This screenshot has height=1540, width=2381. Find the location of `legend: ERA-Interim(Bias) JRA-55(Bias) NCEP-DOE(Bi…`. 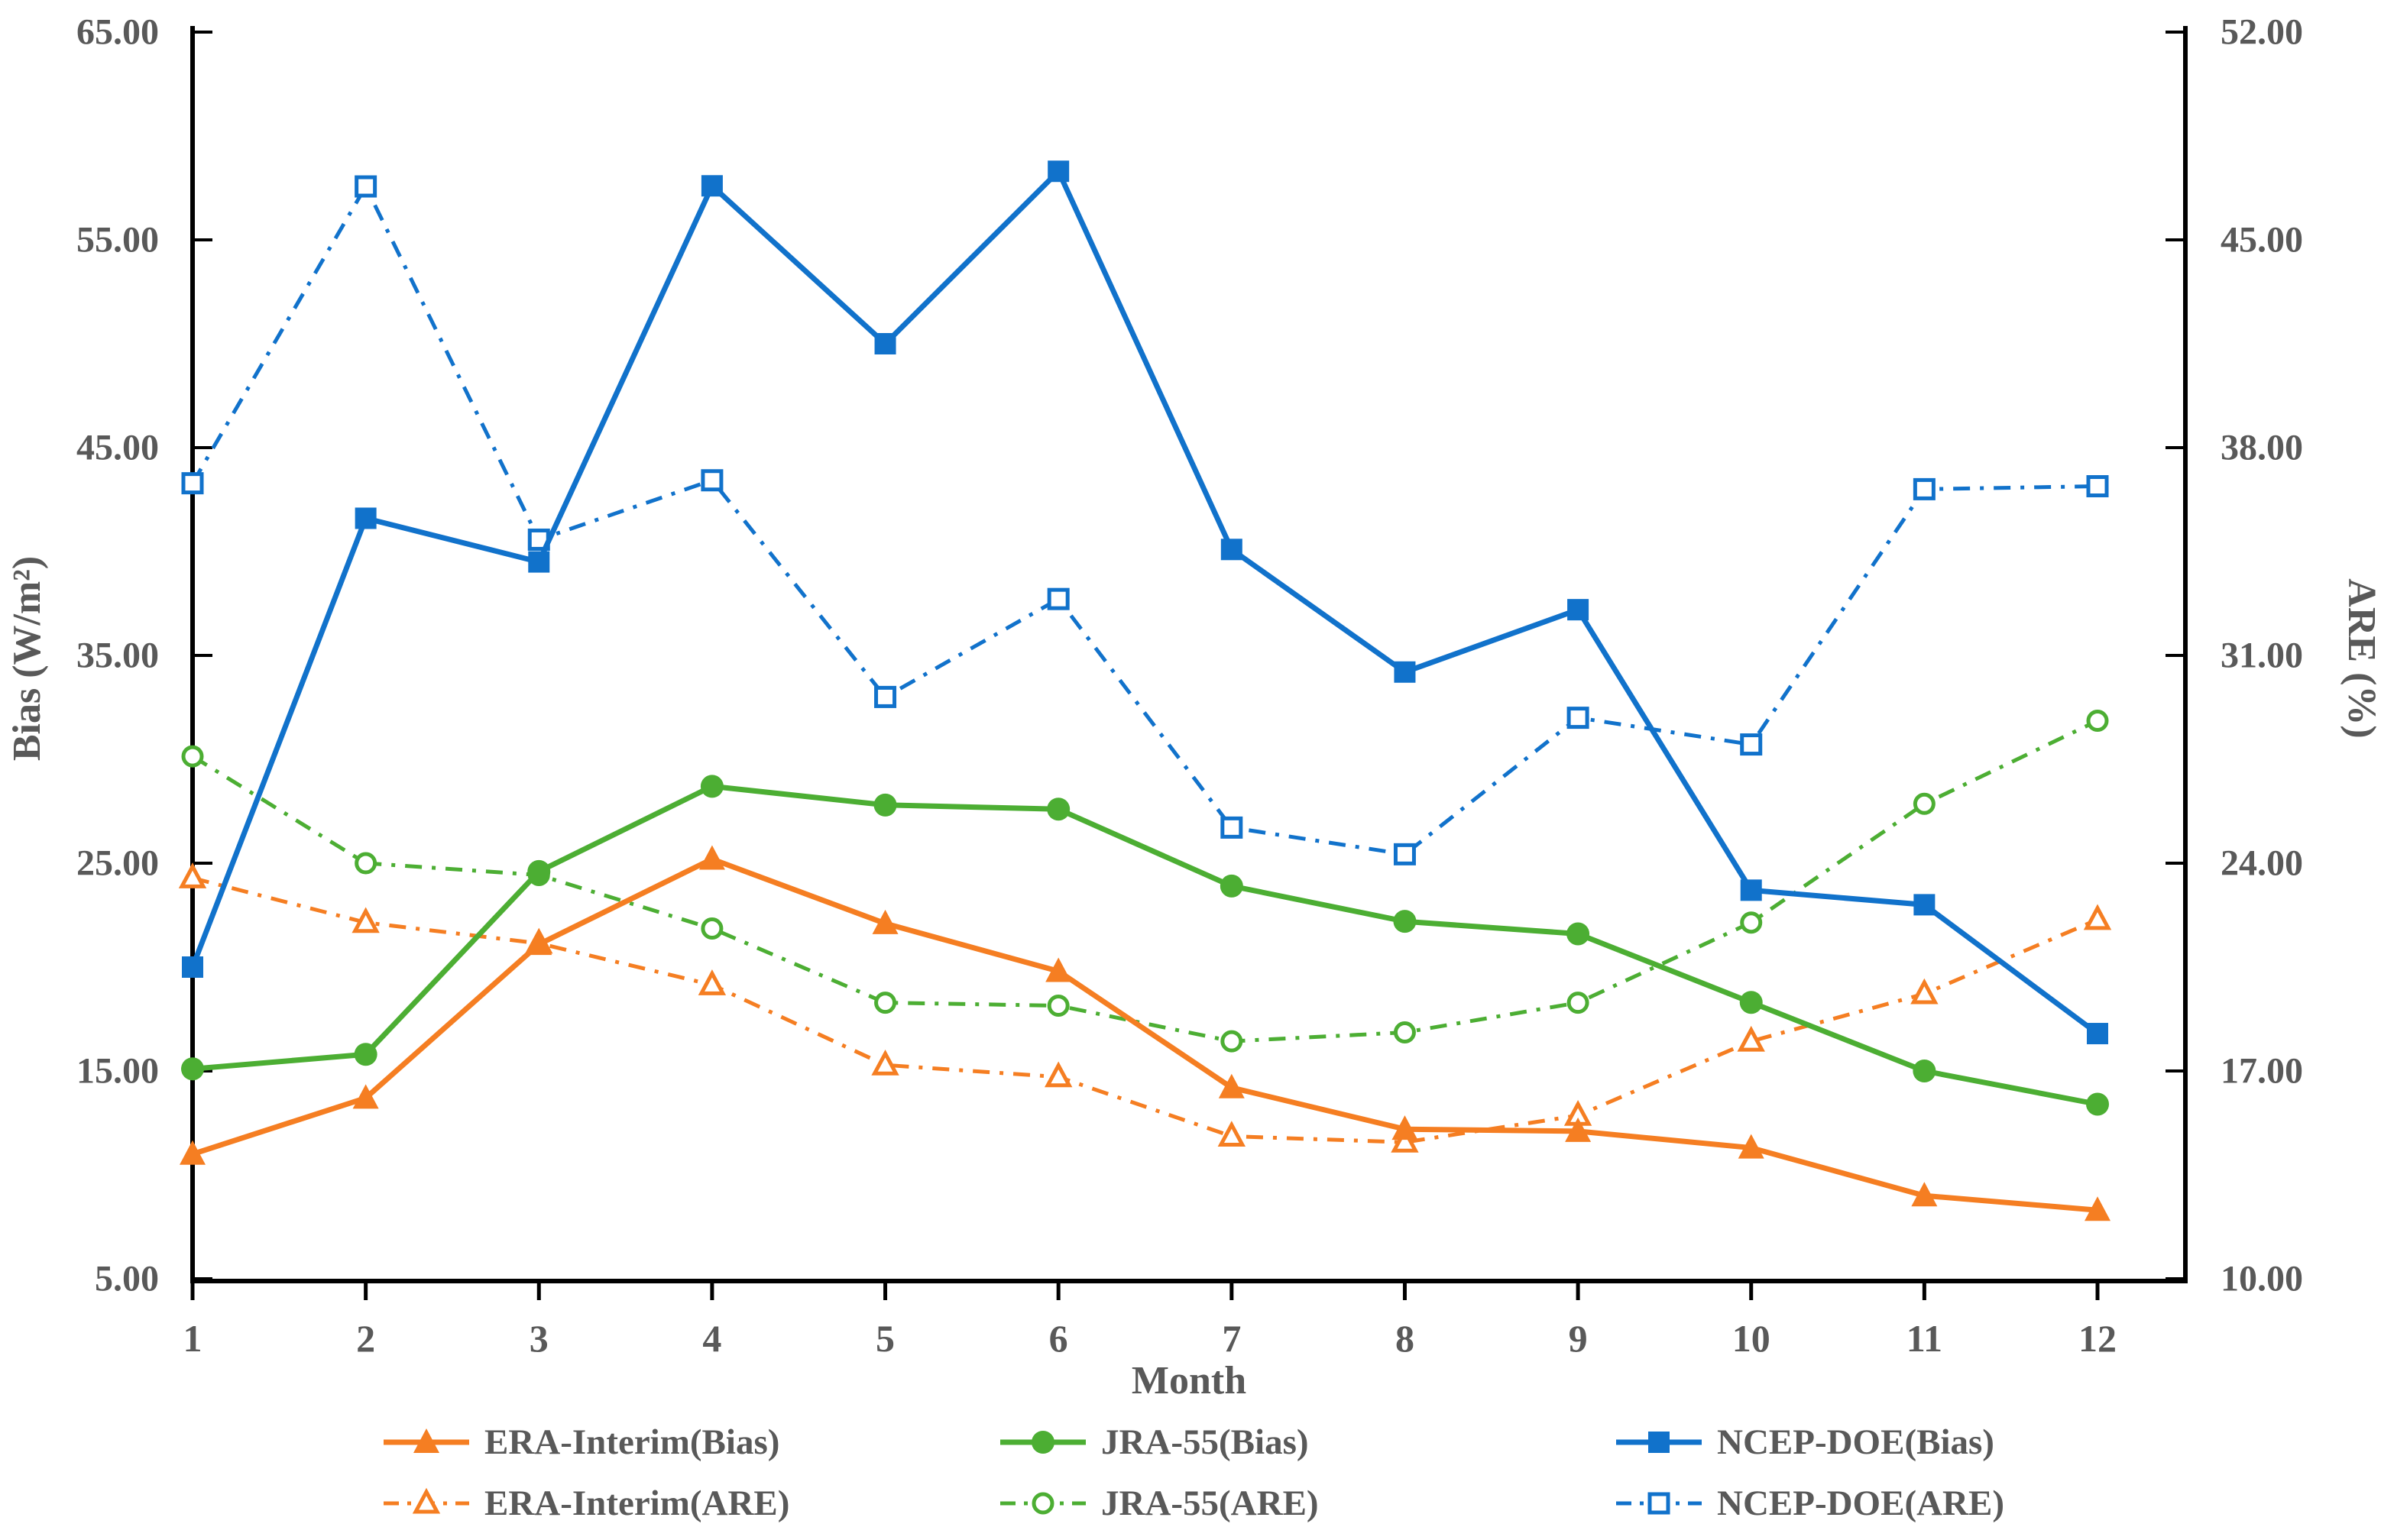

legend: ERA-Interim(Bias) JRA-55(Bias) NCEP-DOE(Bi… is located at coordinates (1194, 1472).